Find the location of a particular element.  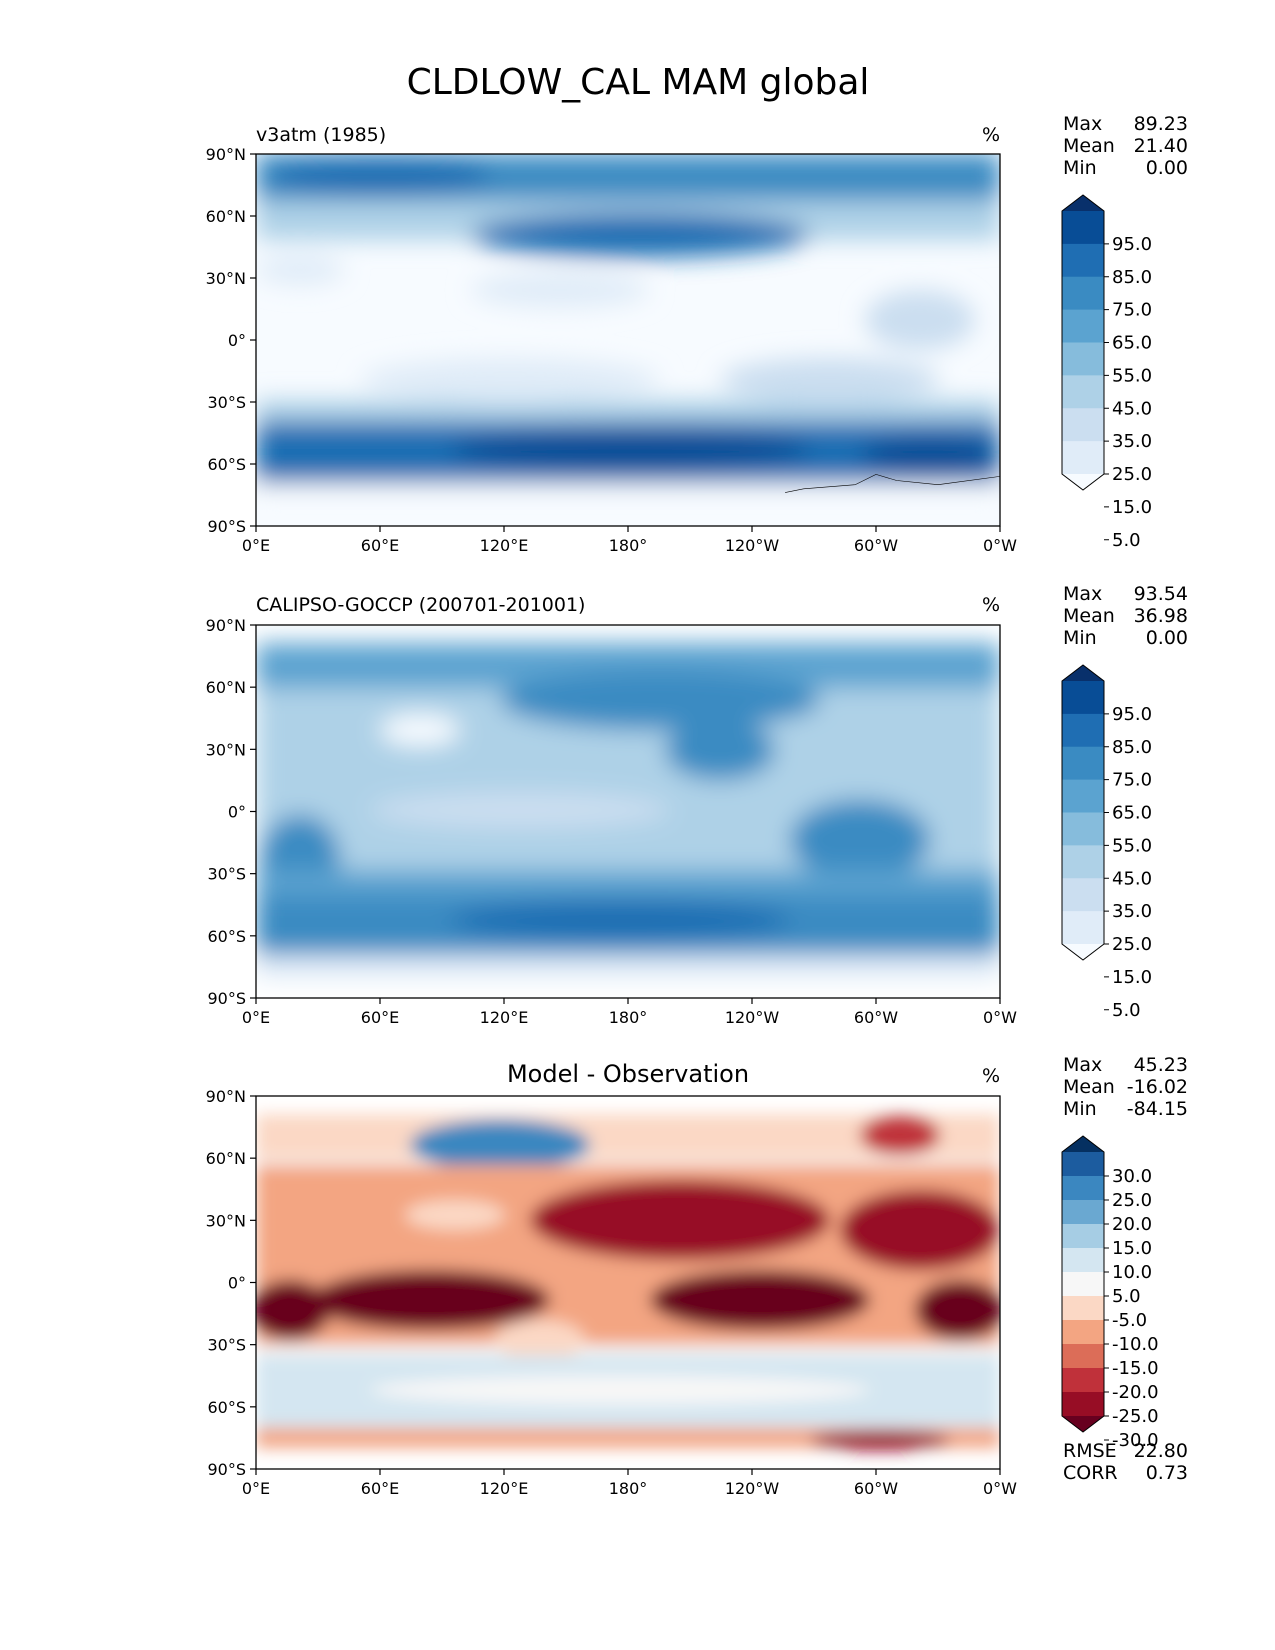

stat-value: 21.40 is located at coordinates (1161, 146).